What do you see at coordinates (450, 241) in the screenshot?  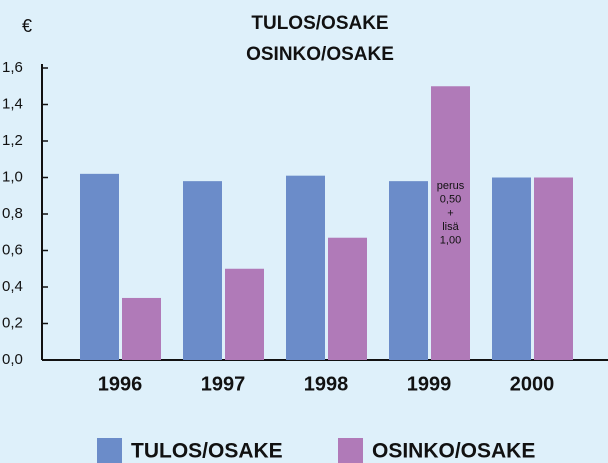 I see `annotation: 1,00` at bounding box center [450, 241].